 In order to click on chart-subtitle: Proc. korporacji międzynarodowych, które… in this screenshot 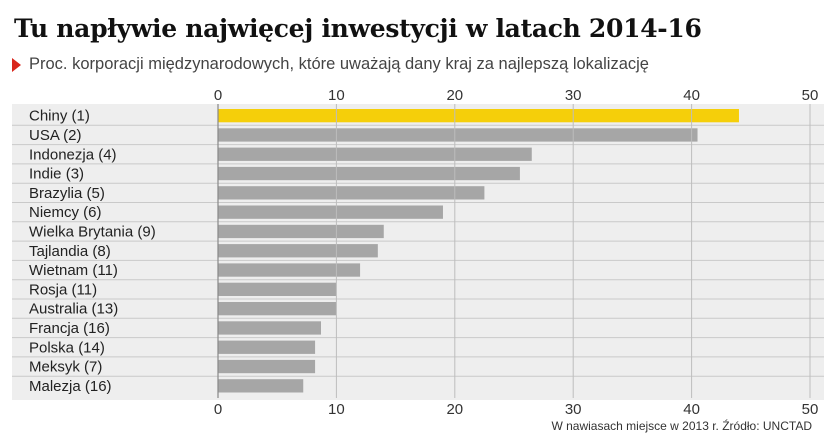, I will do `click(339, 64)`.